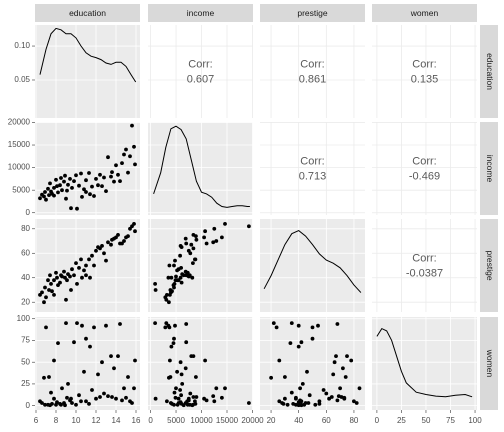 The image size is (504, 432). I want to click on density-line, so click(88, 55).